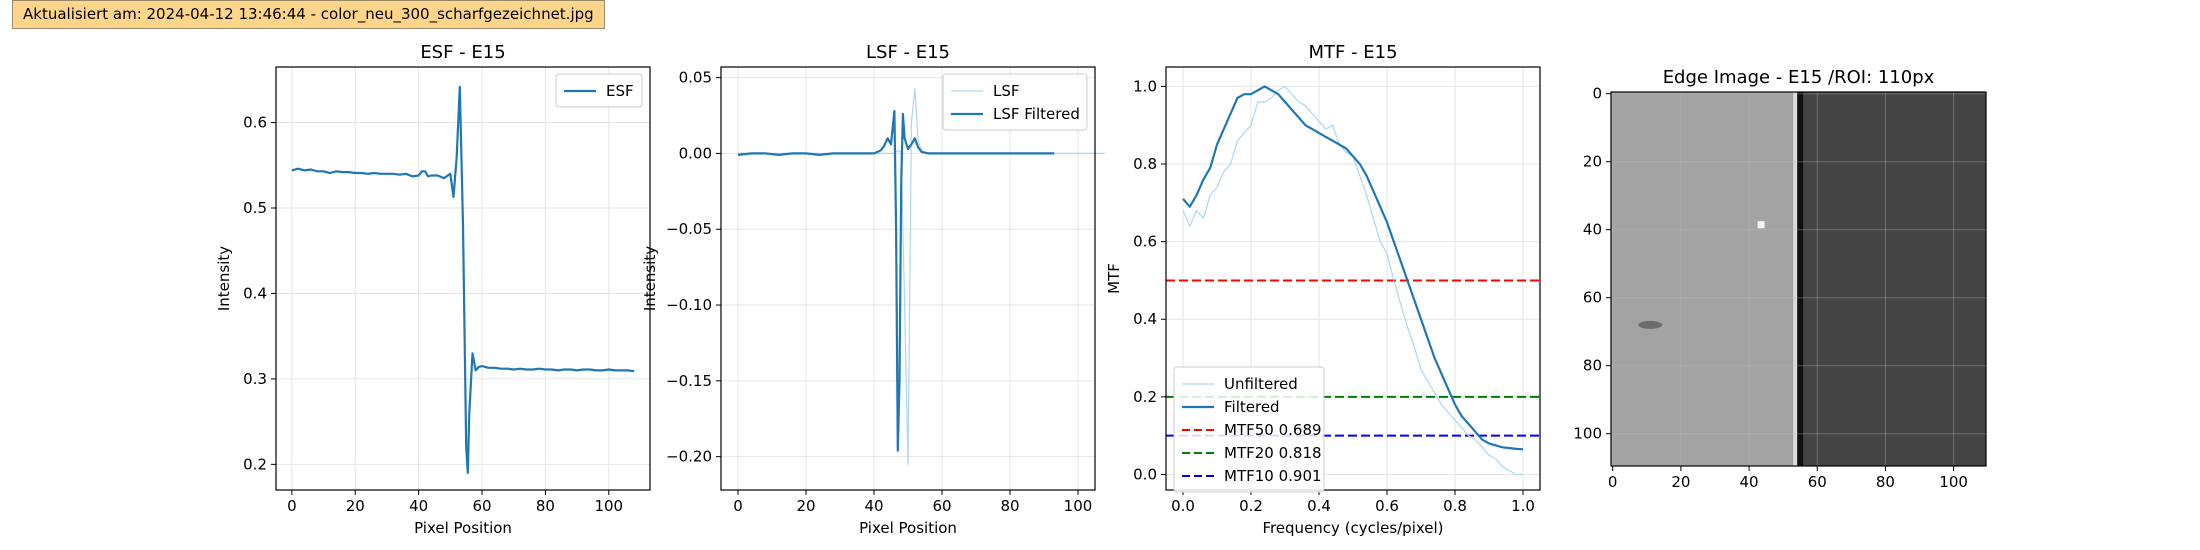  What do you see at coordinates (1455, 506) in the screenshot?
I see `x-tick-label: 0.8` at bounding box center [1455, 506].